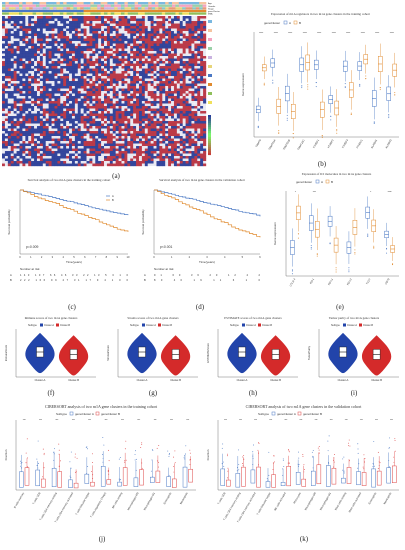  What do you see at coordinates (9, 222) in the screenshot?
I see `y-axis-label: Survival probability` at bounding box center [9, 222].